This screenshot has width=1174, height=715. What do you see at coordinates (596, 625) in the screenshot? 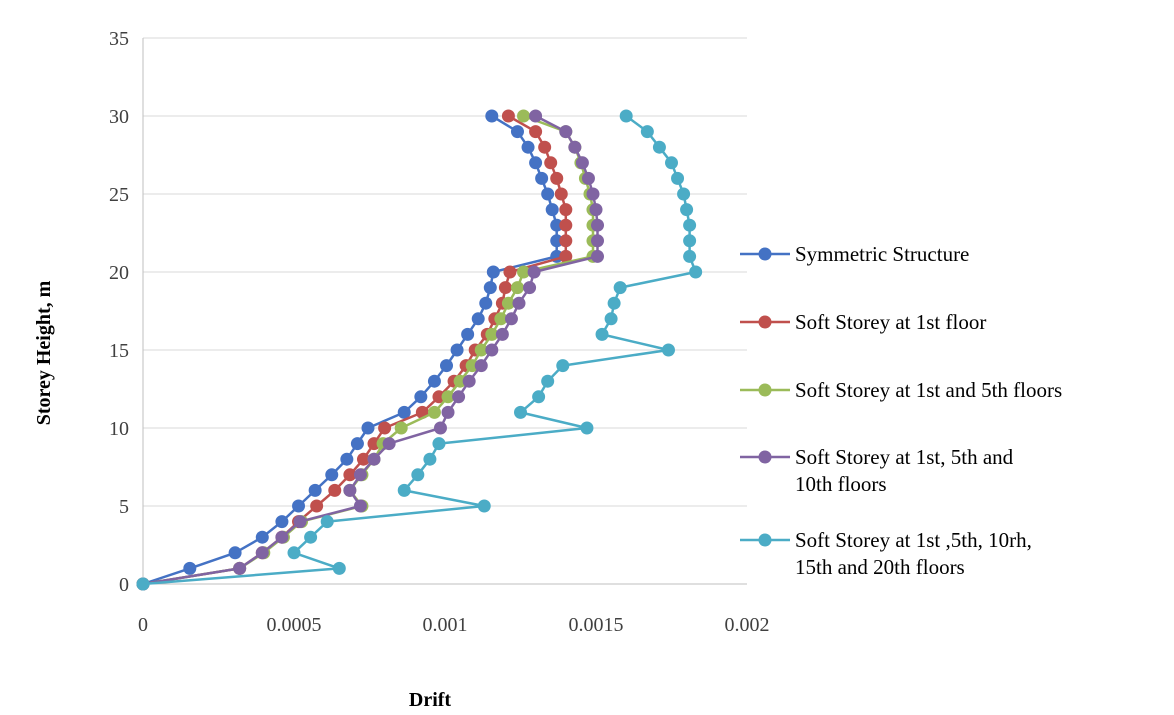
I see `x-tick-label: 0.0015` at bounding box center [596, 625].